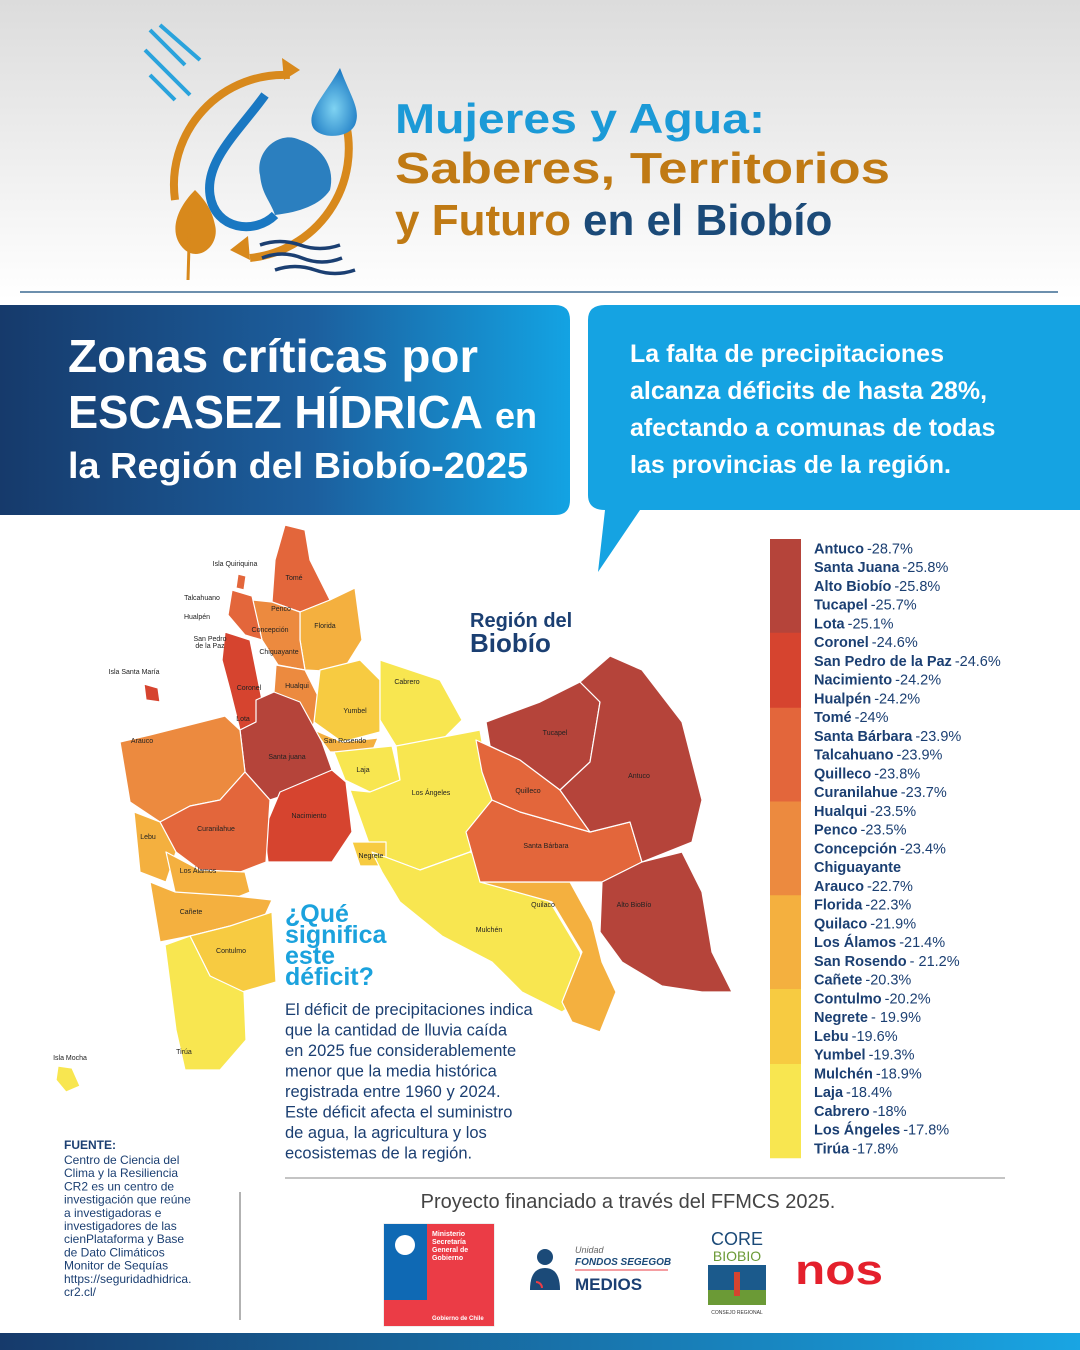 The height and width of the screenshot is (1350, 1080). Describe the element at coordinates (142, 741) in the screenshot. I see `map-label: Arauco` at that location.